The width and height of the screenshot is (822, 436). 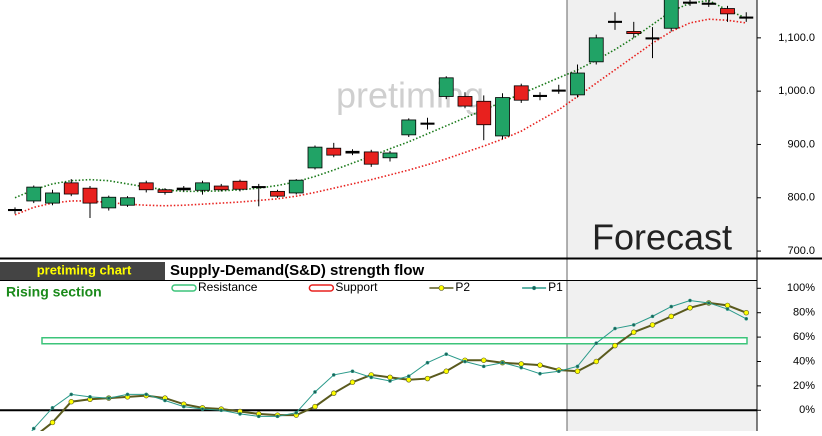 What do you see at coordinates (184, 288) in the screenshot?
I see `legend-swatch` at bounding box center [184, 288].